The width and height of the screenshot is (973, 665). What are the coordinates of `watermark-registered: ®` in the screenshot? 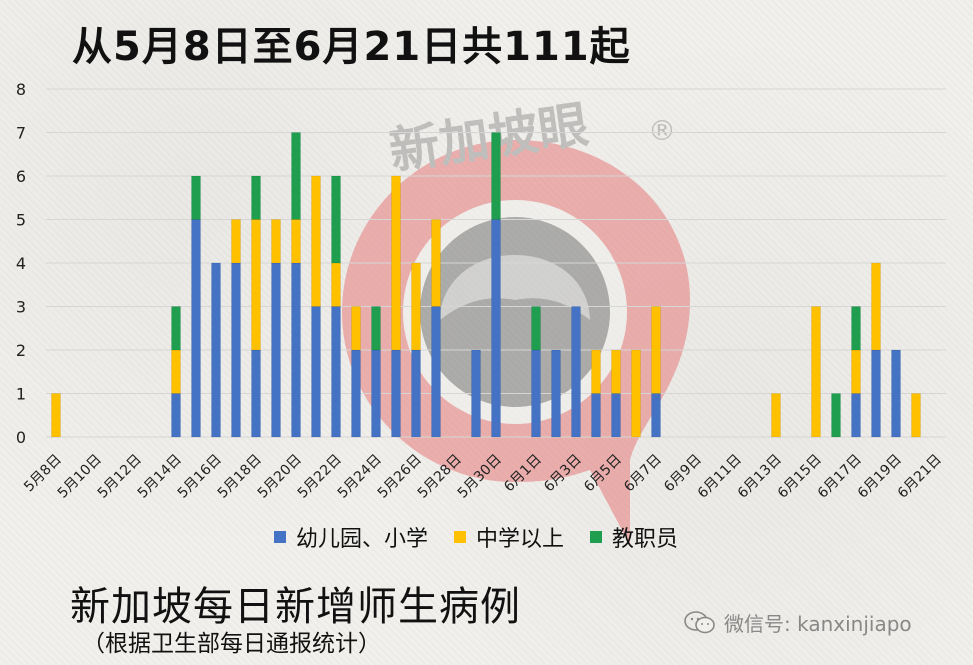 It's located at (662, 130).